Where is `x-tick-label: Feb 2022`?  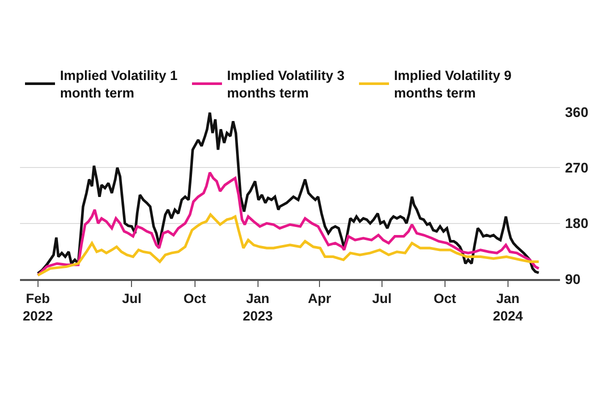
x-tick-label: Feb 2022 is located at coordinates (37, 307).